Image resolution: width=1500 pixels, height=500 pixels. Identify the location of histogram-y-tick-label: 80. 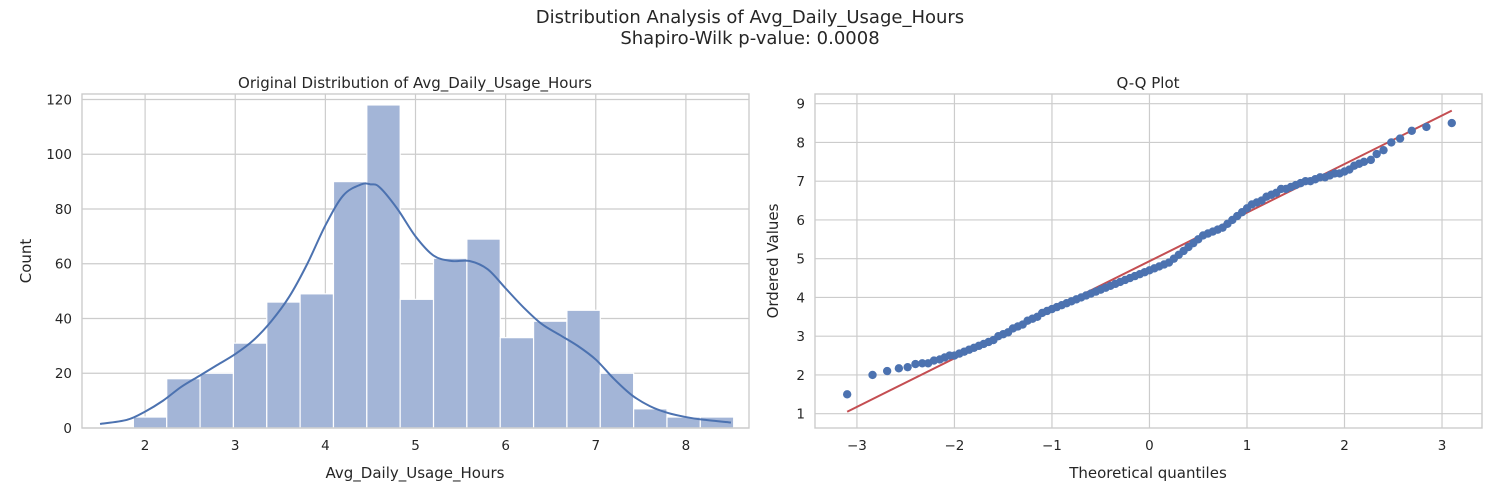
(63, 210).